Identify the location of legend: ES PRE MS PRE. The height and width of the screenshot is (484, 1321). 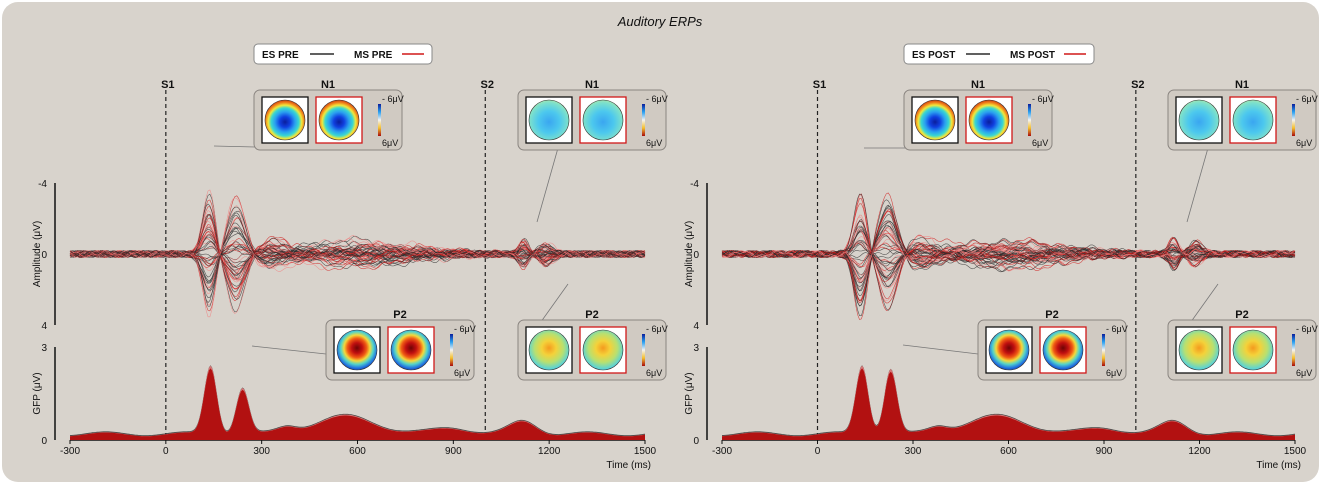
(343, 54).